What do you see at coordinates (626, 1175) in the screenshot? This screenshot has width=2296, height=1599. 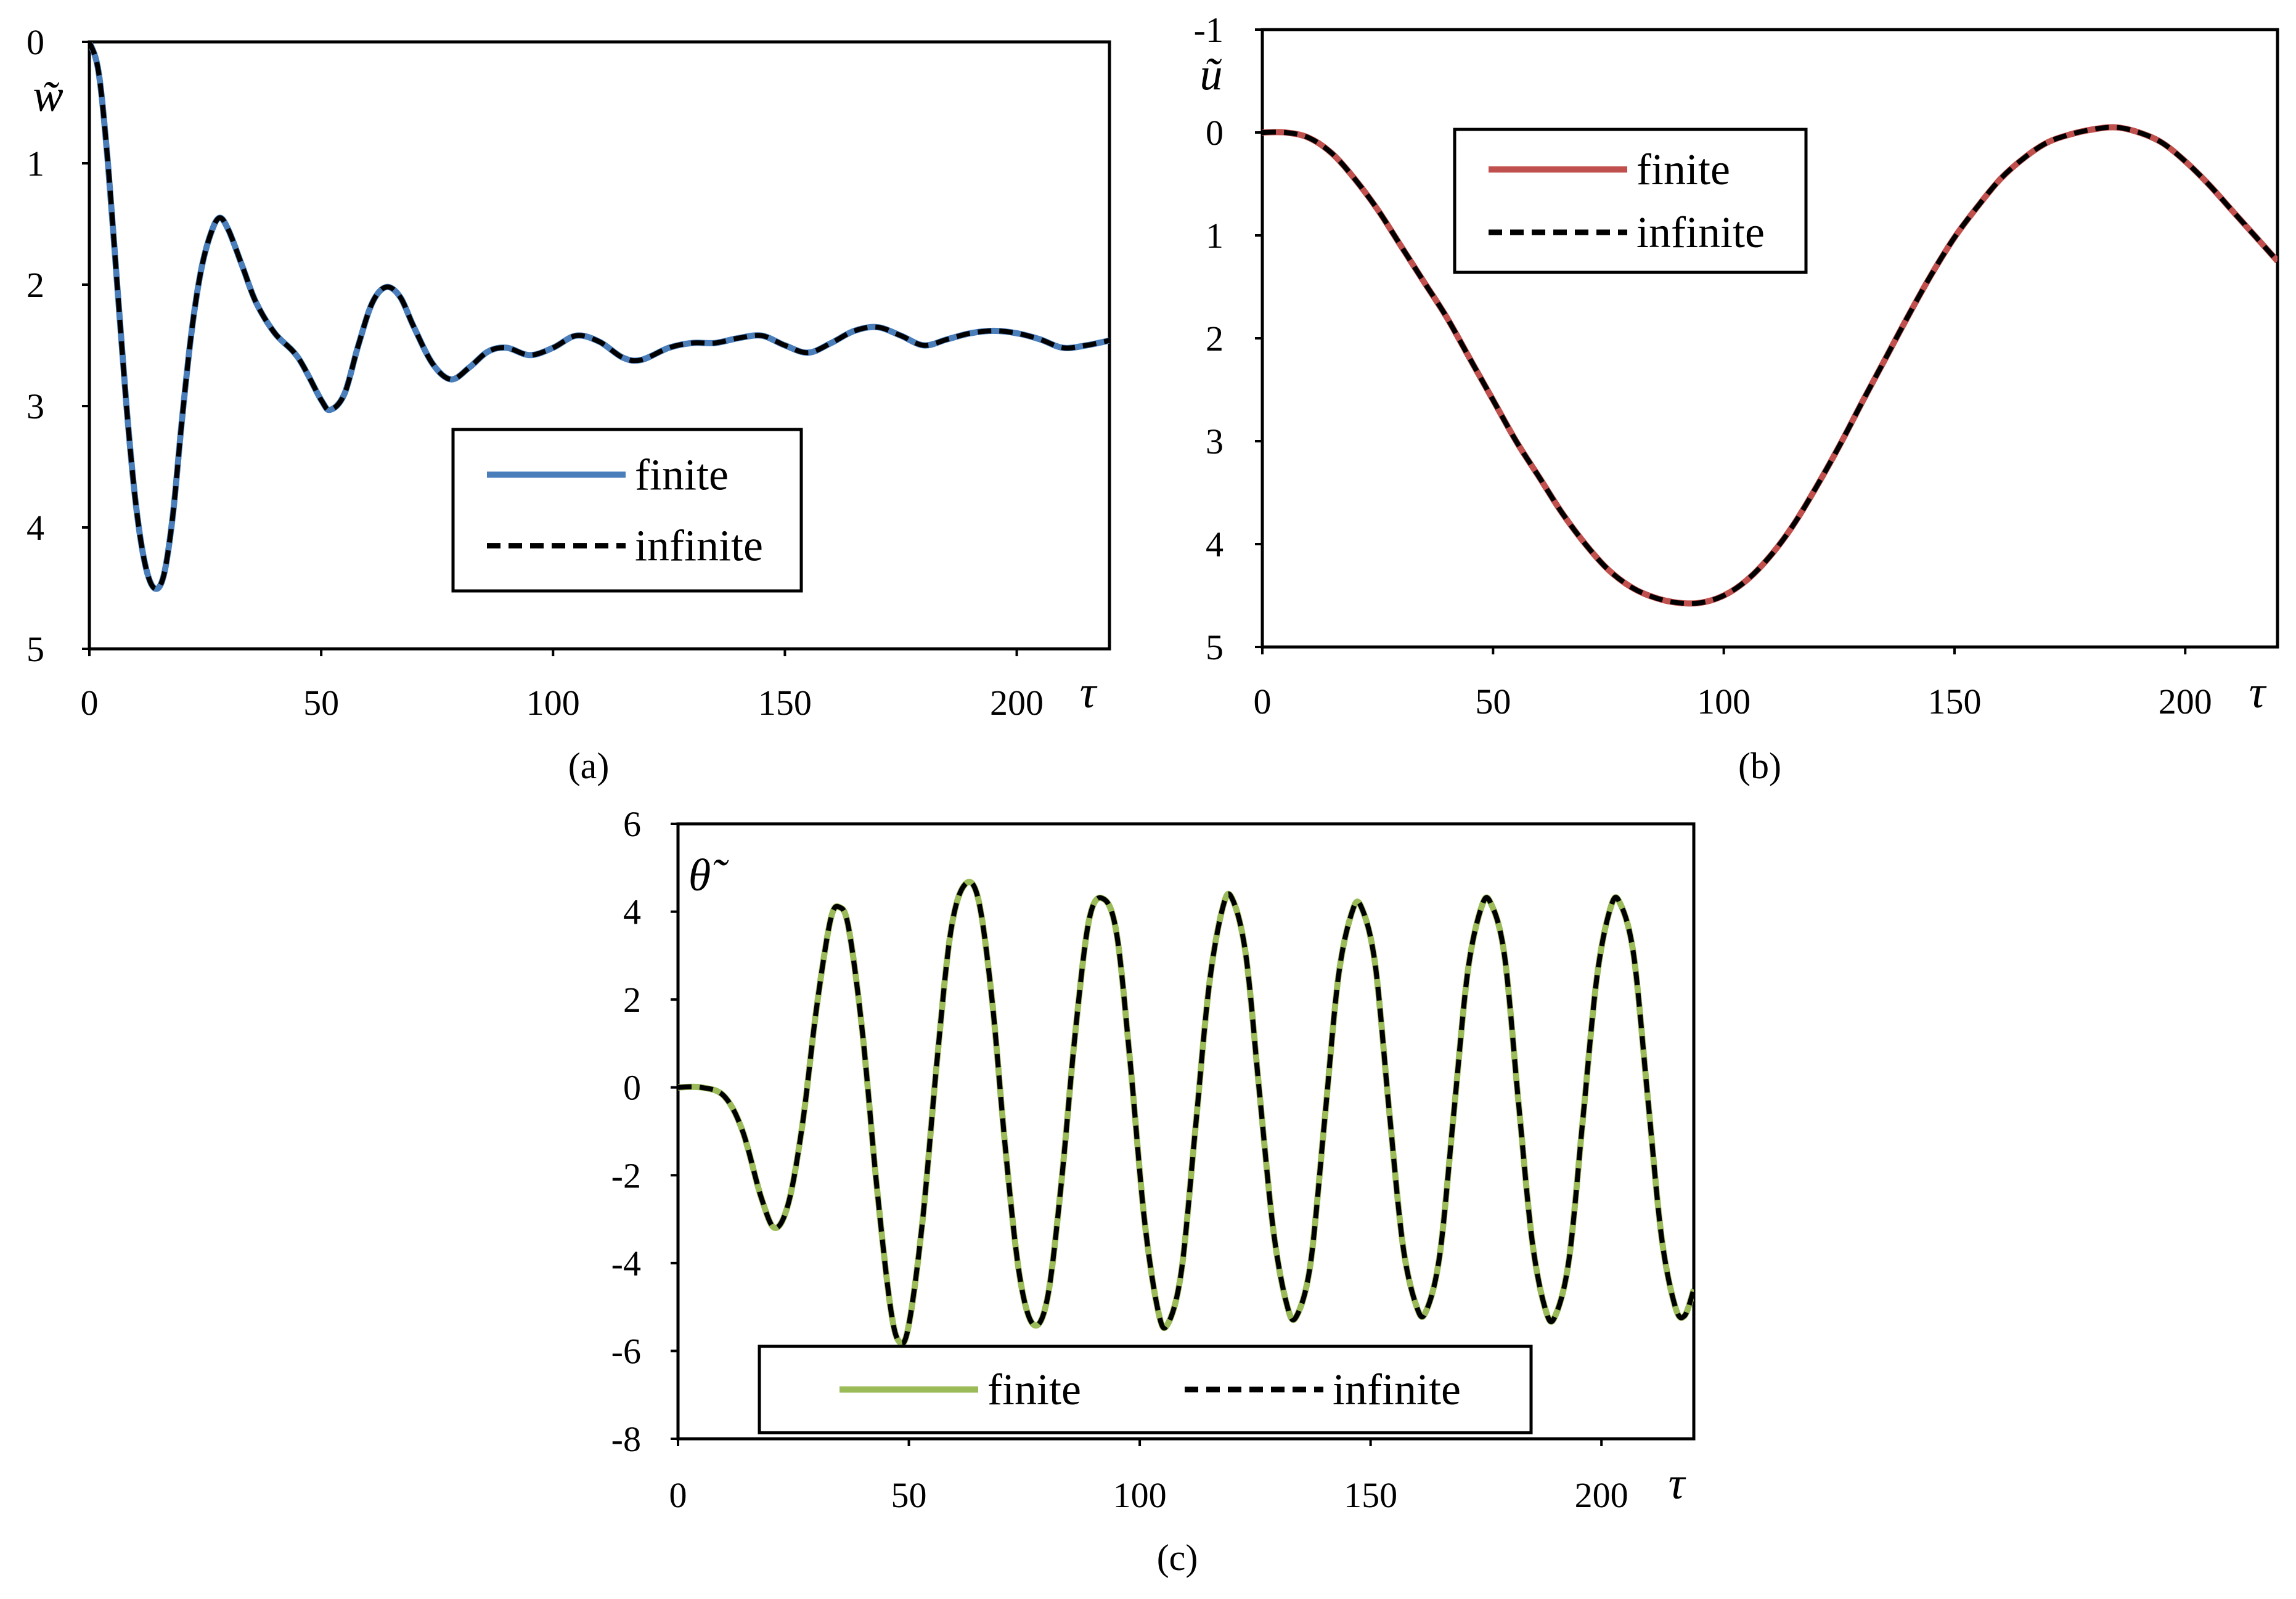 I see `y-tick-label: -2` at bounding box center [626, 1175].